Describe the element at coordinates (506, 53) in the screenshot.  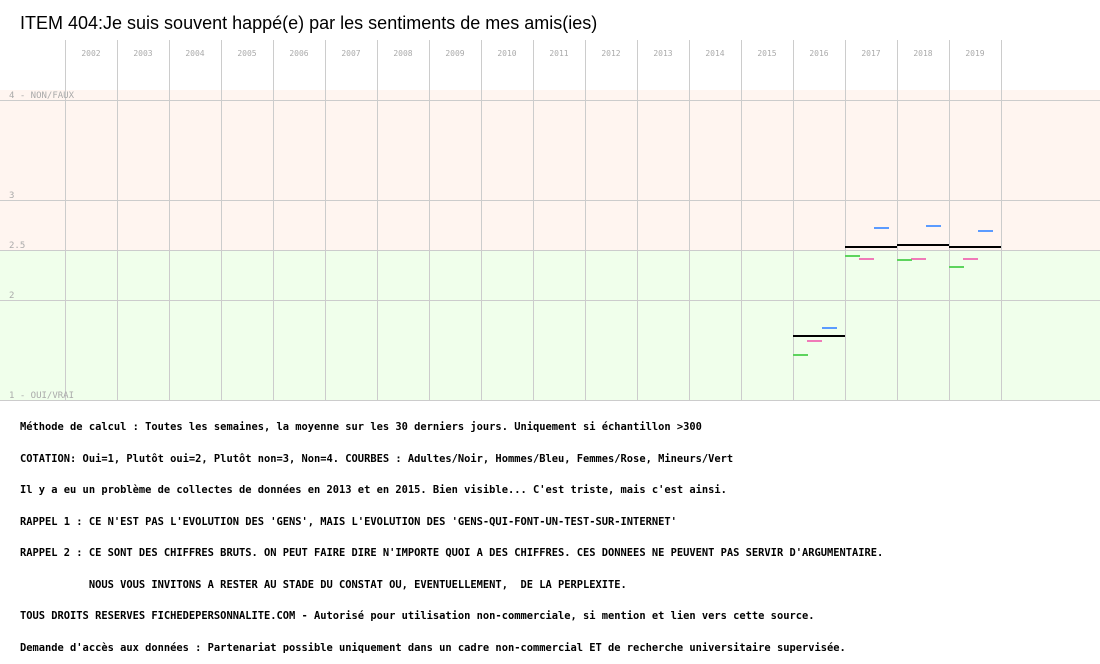
I see `x-tick-label: 2010` at that location.